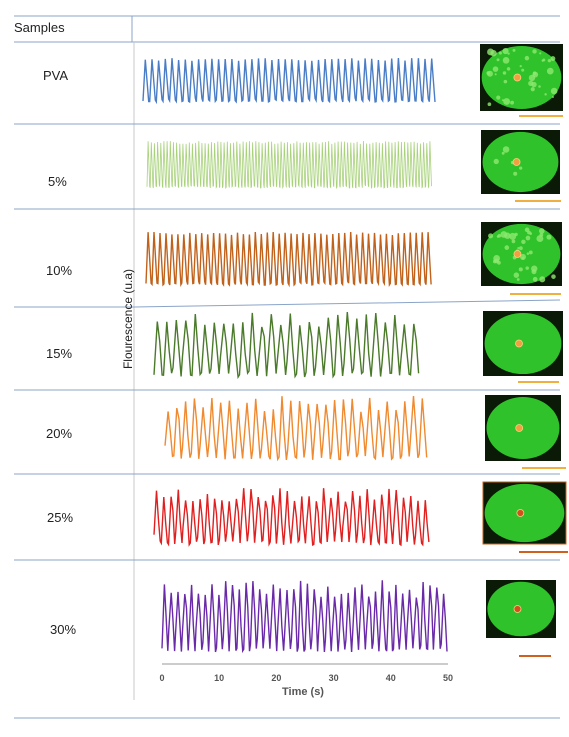 The height and width of the screenshot is (737, 569). What do you see at coordinates (286, 346) in the screenshot?
I see `trace-15pct` at bounding box center [286, 346].